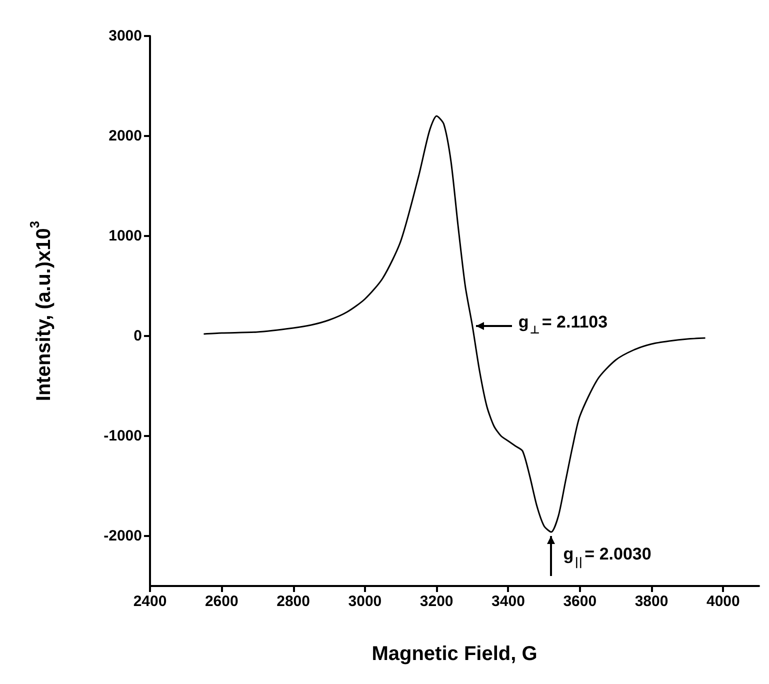  What do you see at coordinates (580, 601) in the screenshot?
I see `x-tick-label: 3600` at bounding box center [580, 601].